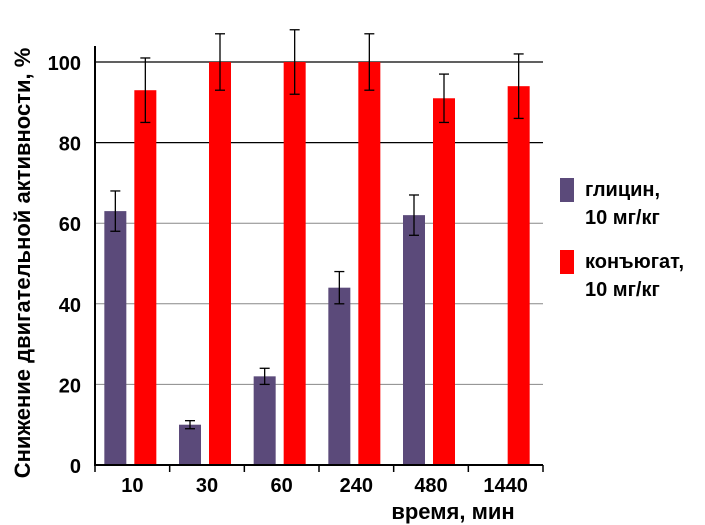 The width and height of the screenshot is (705, 525). What do you see at coordinates (622, 290) in the screenshot?
I see `legend-label-conjugate-line-2: 10 мг/кг` at bounding box center [622, 290].